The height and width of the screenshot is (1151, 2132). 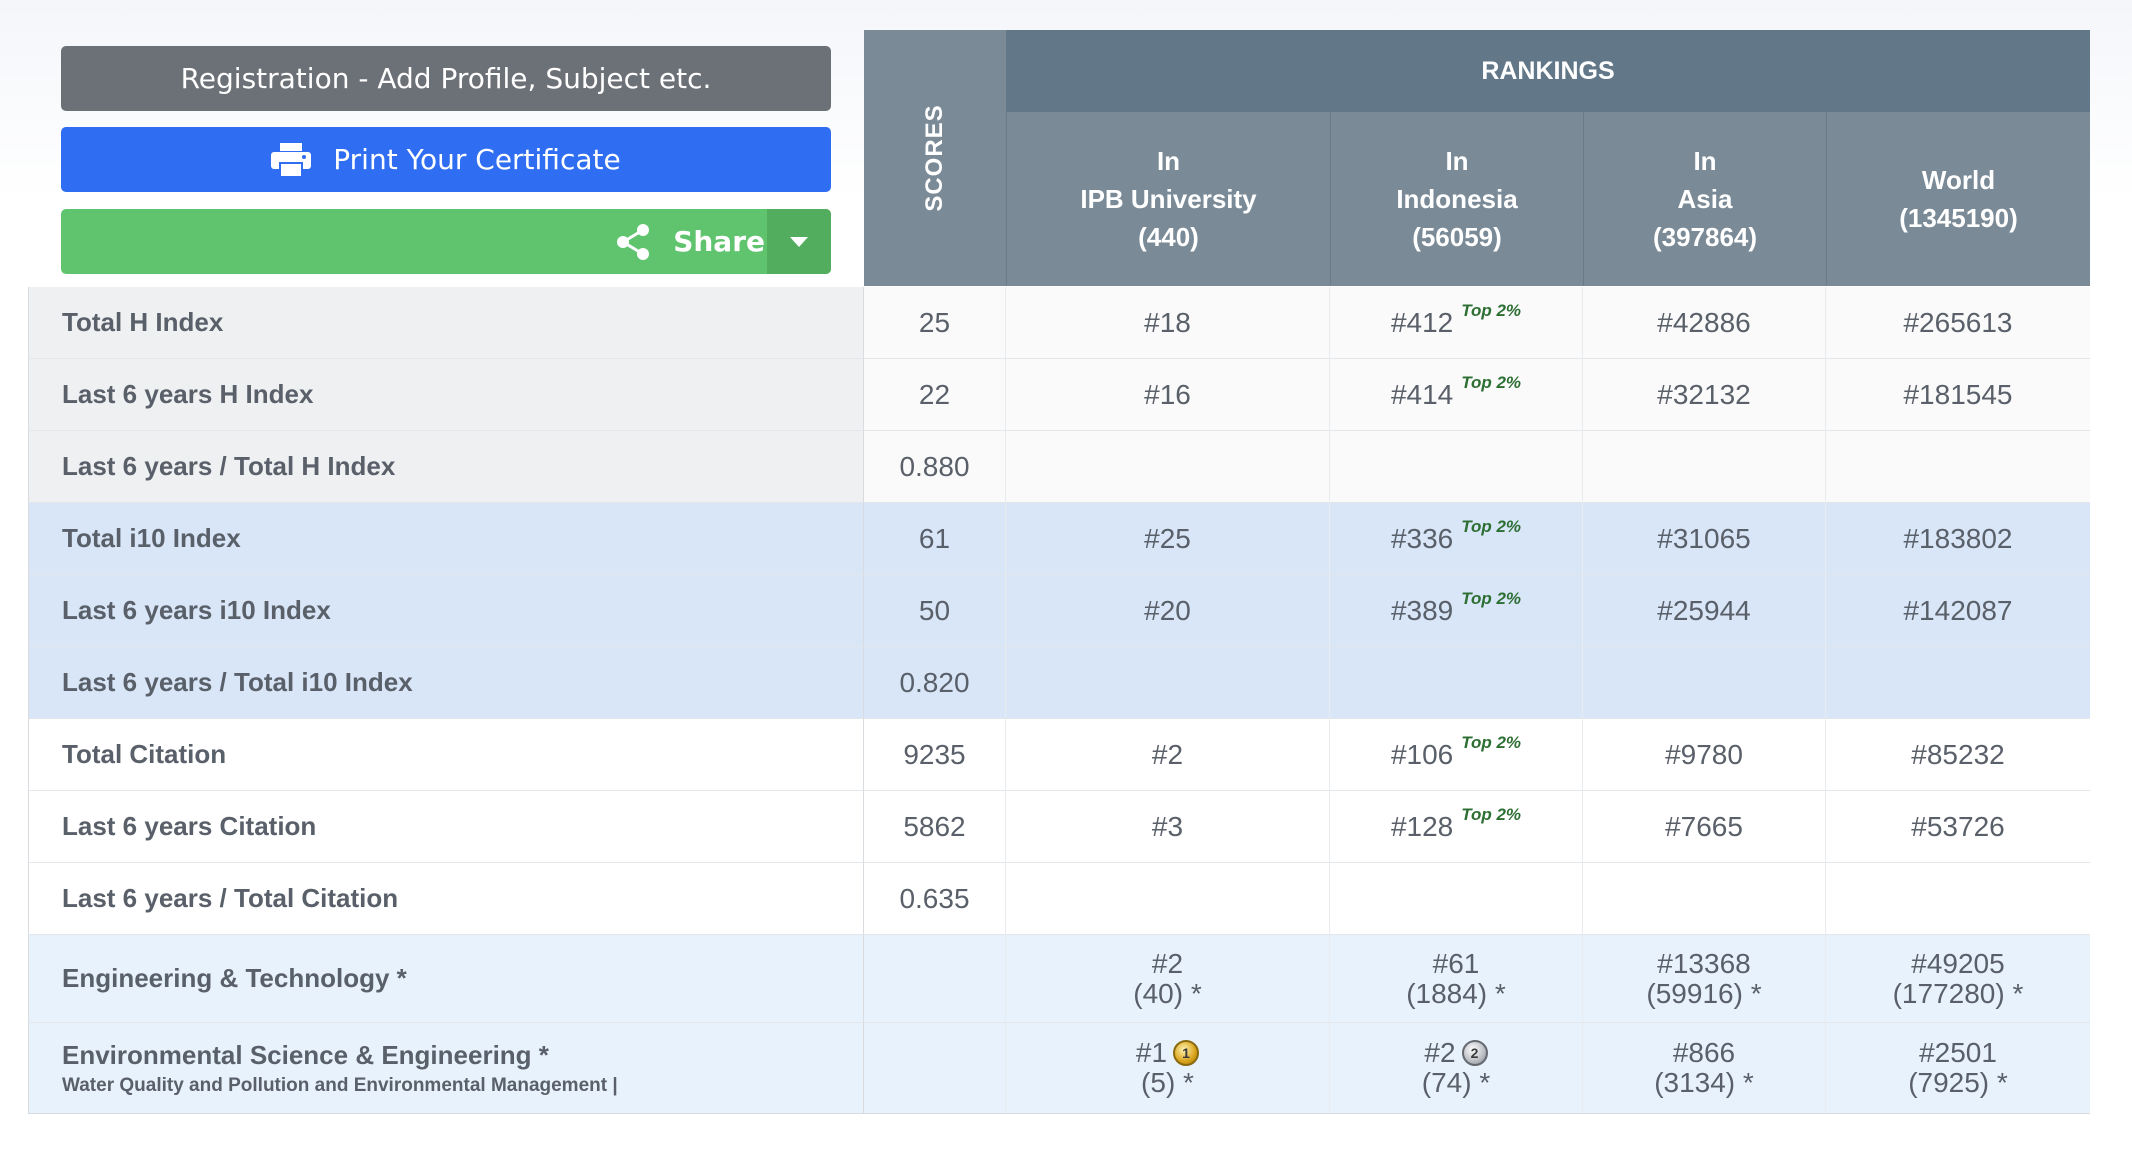 I want to click on row-label: Last 6 years / Total Citation, so click(x=446, y=899).